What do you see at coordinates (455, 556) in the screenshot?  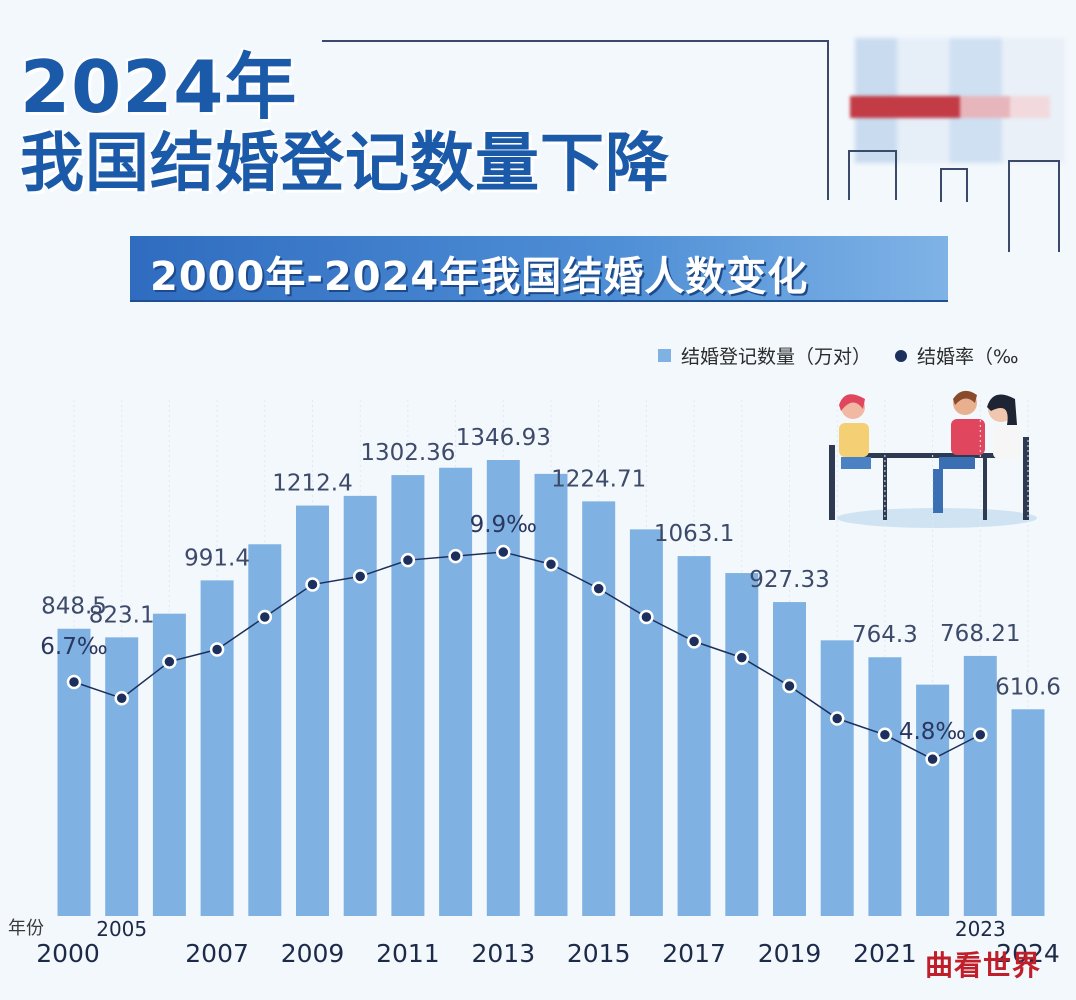 I see `rate-point-2012` at bounding box center [455, 556].